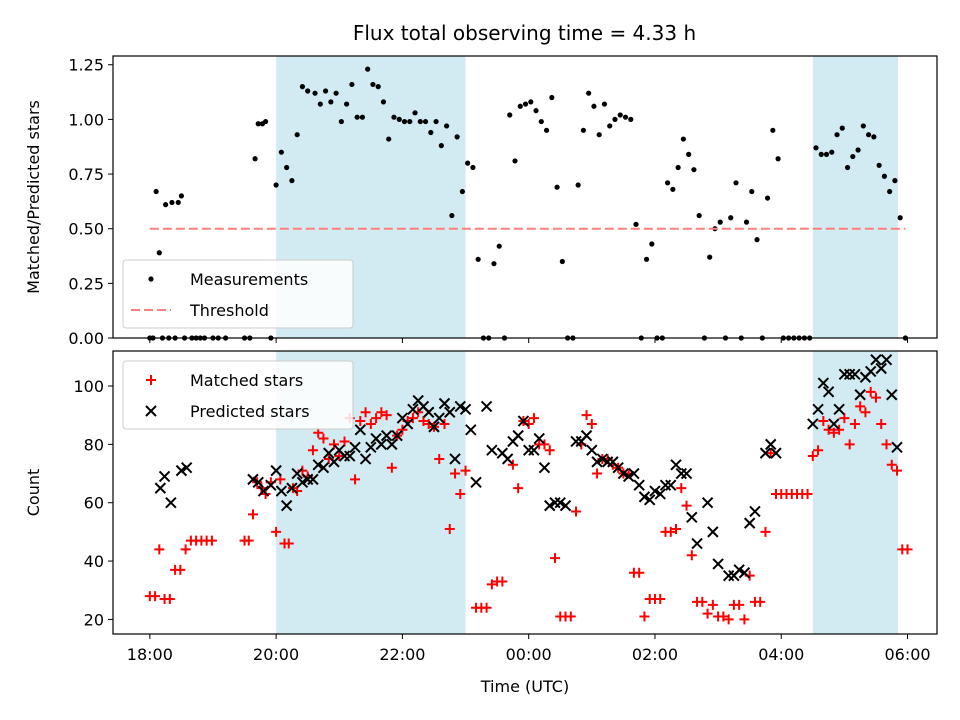  What do you see at coordinates (94, 619) in the screenshot?
I see `y-tick-label: 20` at bounding box center [94, 619].